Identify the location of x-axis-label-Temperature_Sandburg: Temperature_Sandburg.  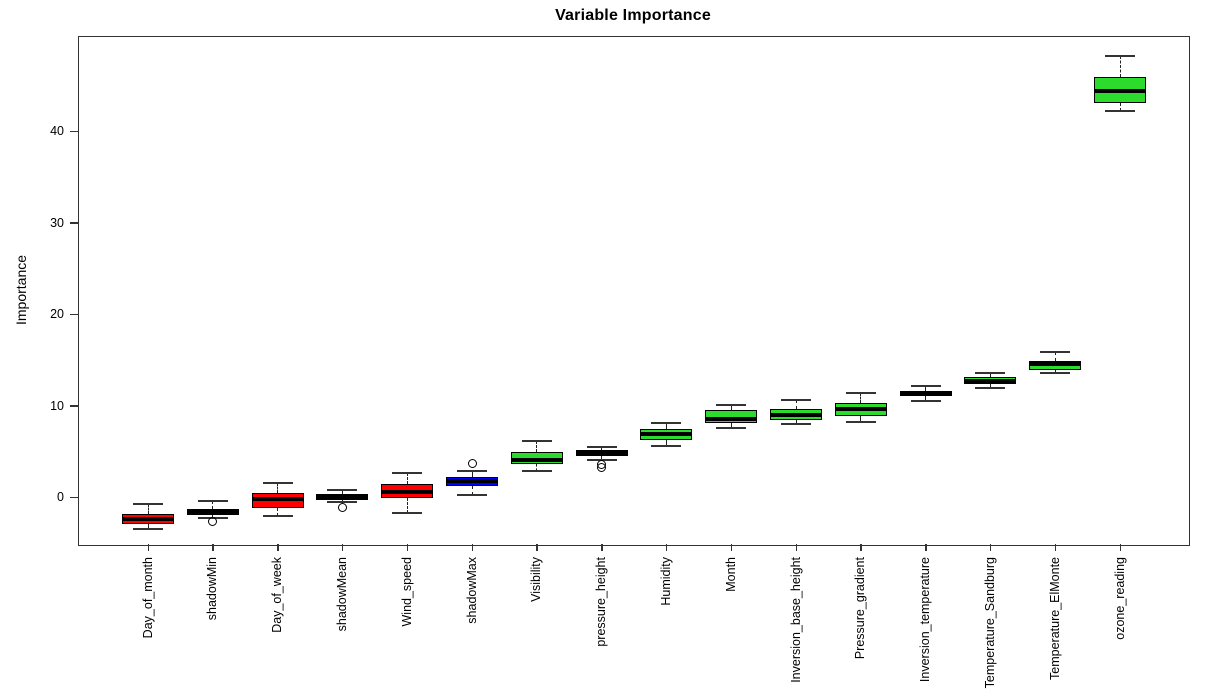
(989, 623).